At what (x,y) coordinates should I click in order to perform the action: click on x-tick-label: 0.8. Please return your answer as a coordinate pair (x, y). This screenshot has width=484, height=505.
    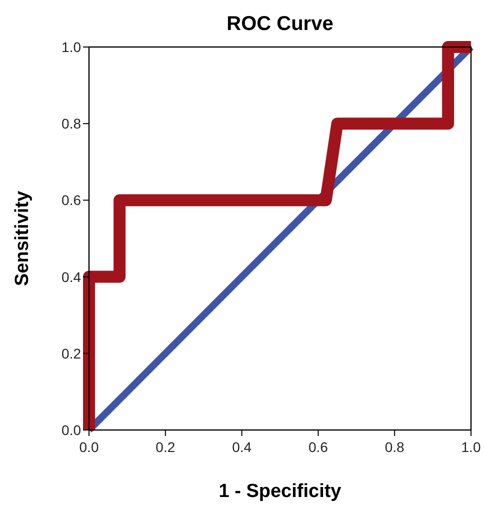
    Looking at the image, I should click on (394, 447).